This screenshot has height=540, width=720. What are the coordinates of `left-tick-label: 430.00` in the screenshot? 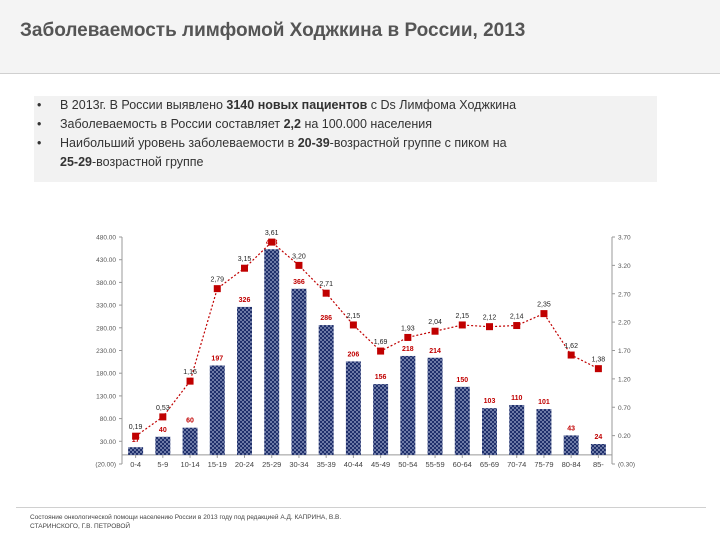 It's located at (106, 260).